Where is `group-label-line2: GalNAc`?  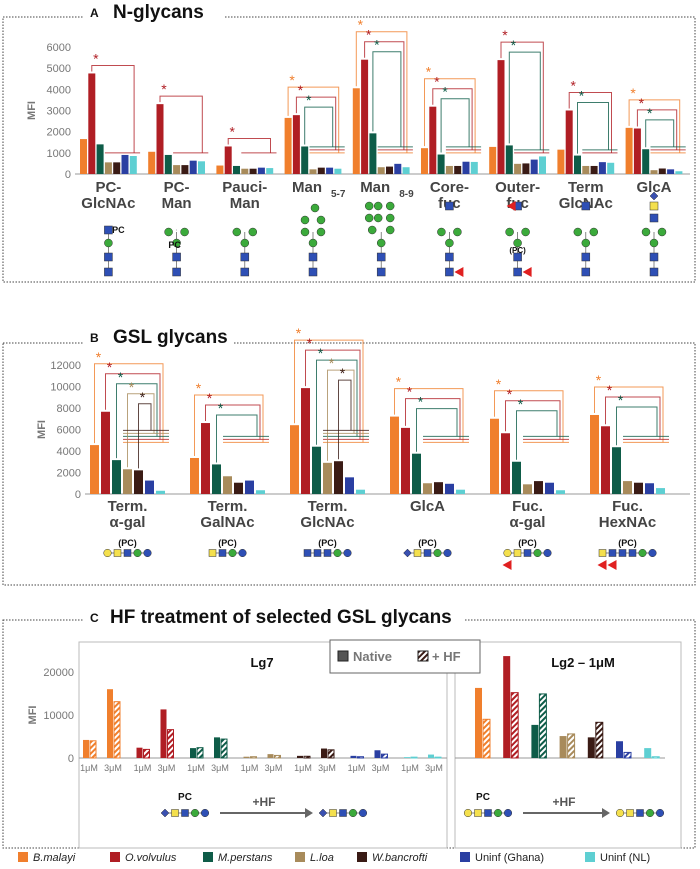 group-label-line2: GalNAc is located at coordinates (227, 522).